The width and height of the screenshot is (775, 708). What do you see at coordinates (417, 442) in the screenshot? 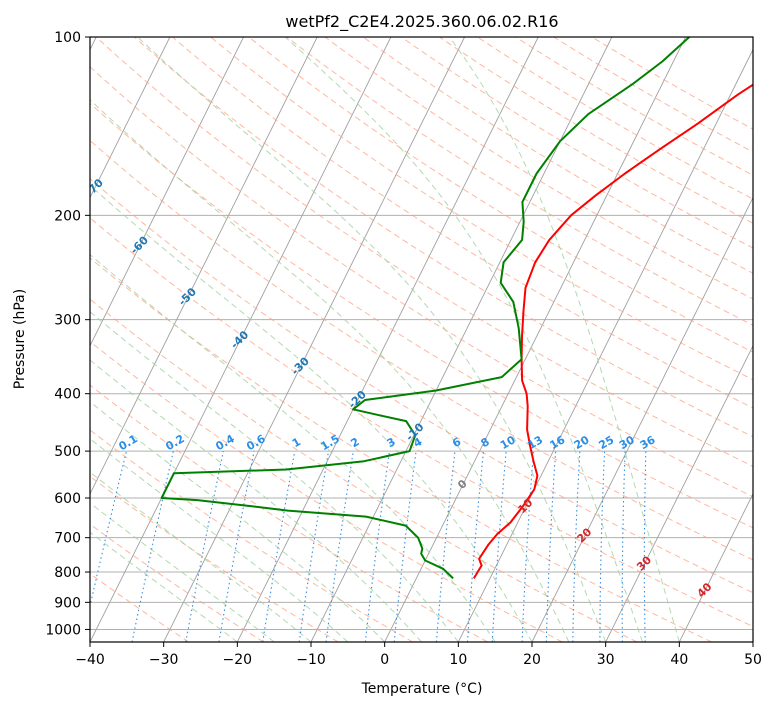
I see `mixing-ratio-label: 4` at bounding box center [417, 442].